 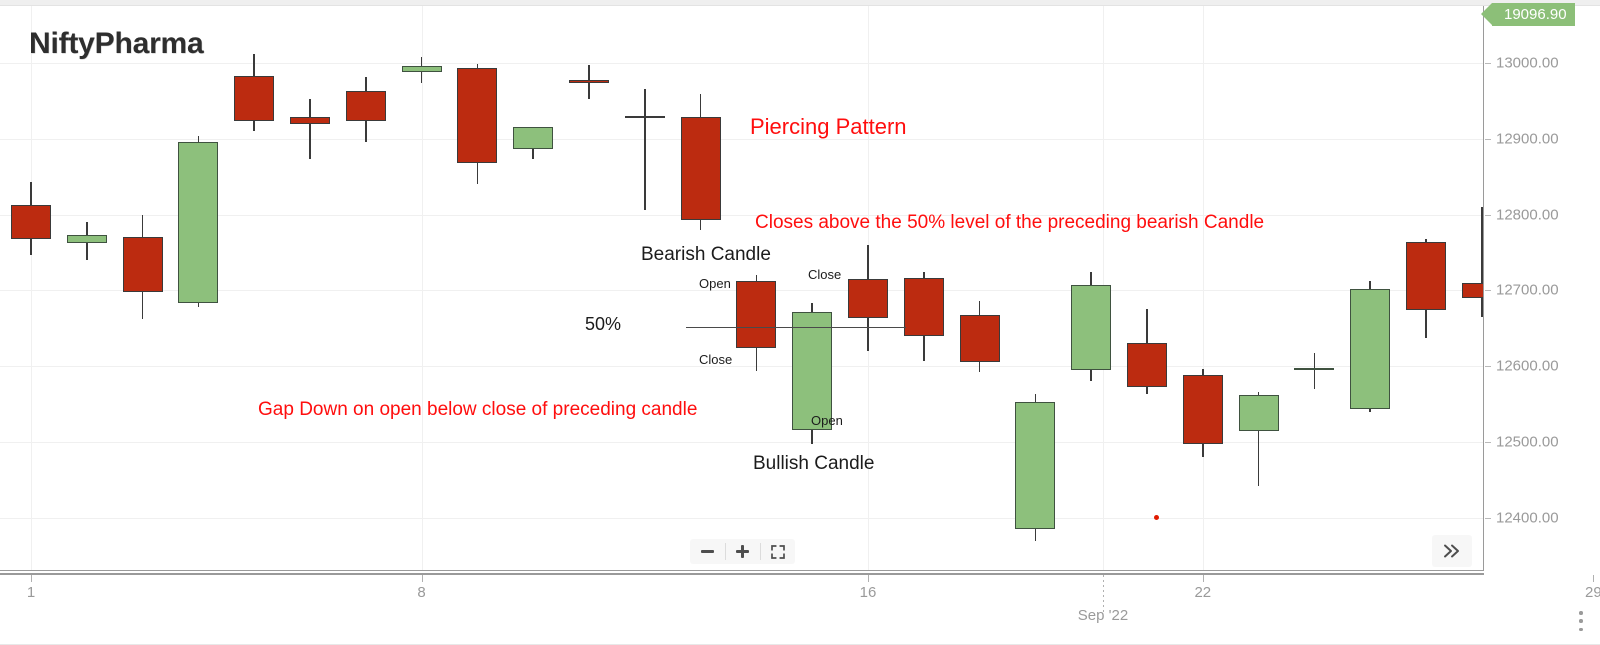 I want to click on fifty-percent-level-line, so click(x=796, y=328).